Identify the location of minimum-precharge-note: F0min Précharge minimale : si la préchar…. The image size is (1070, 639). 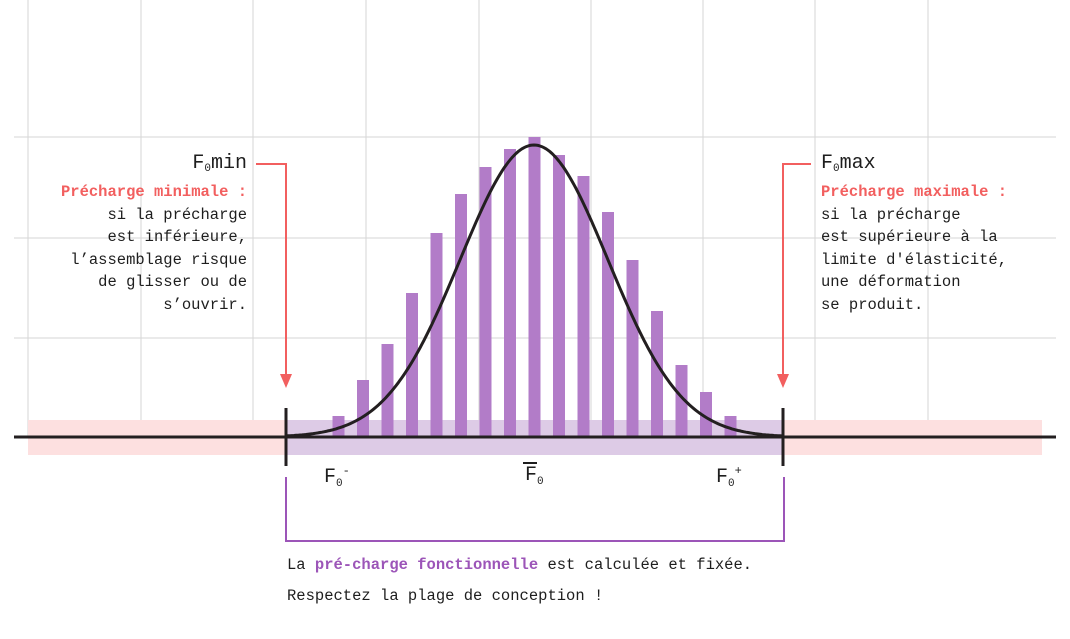
(154, 234).